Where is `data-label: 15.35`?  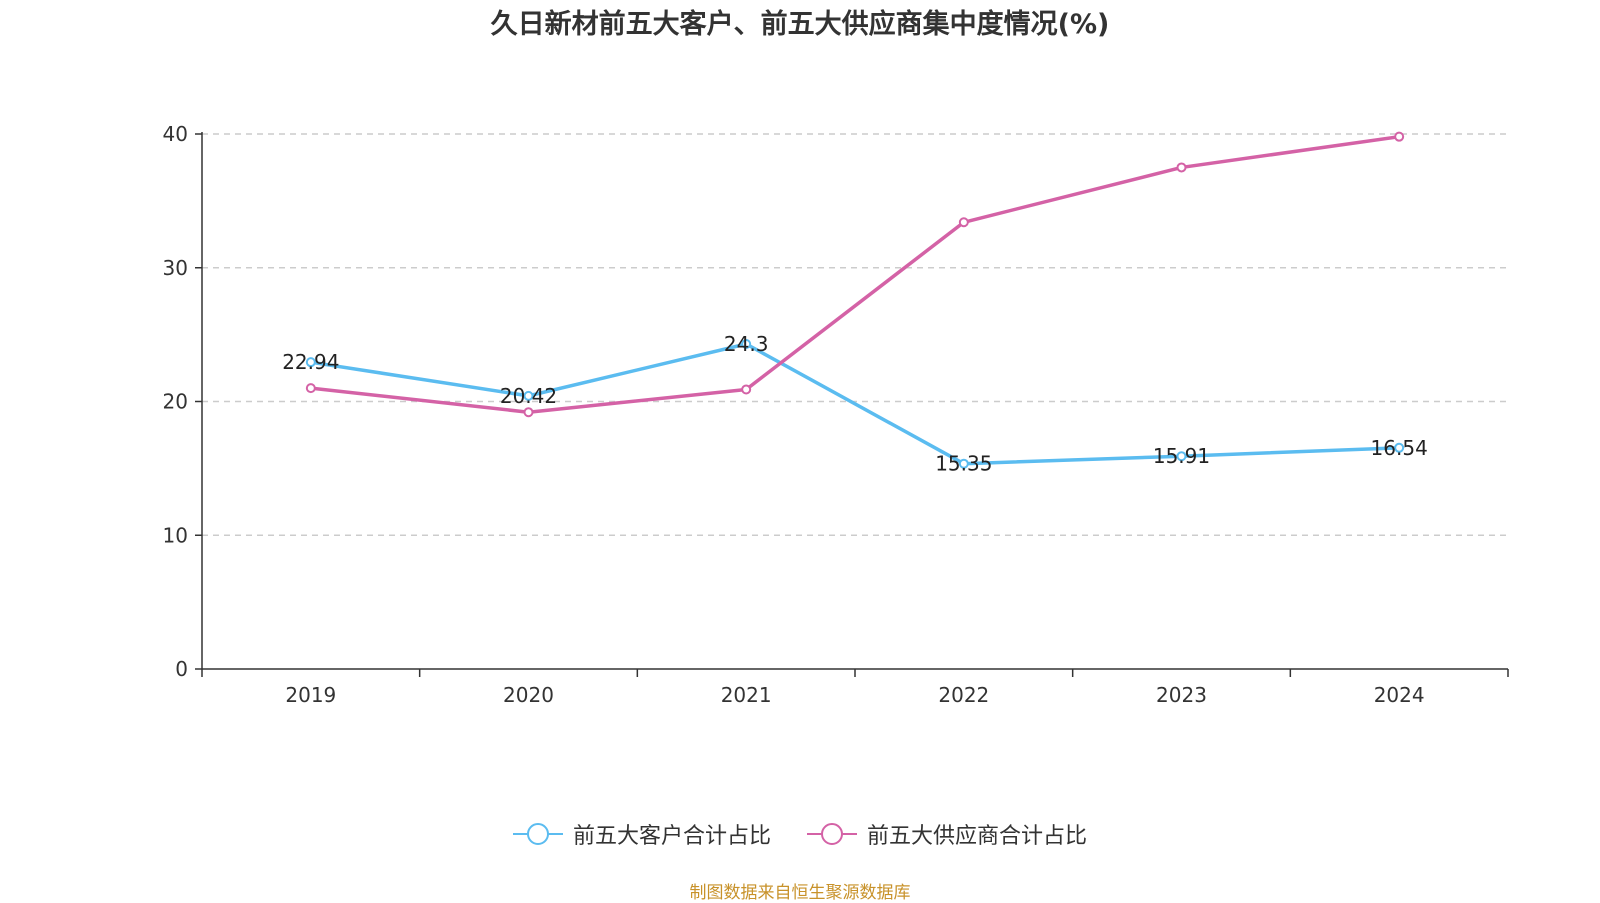
data-label: 15.35 is located at coordinates (963, 464).